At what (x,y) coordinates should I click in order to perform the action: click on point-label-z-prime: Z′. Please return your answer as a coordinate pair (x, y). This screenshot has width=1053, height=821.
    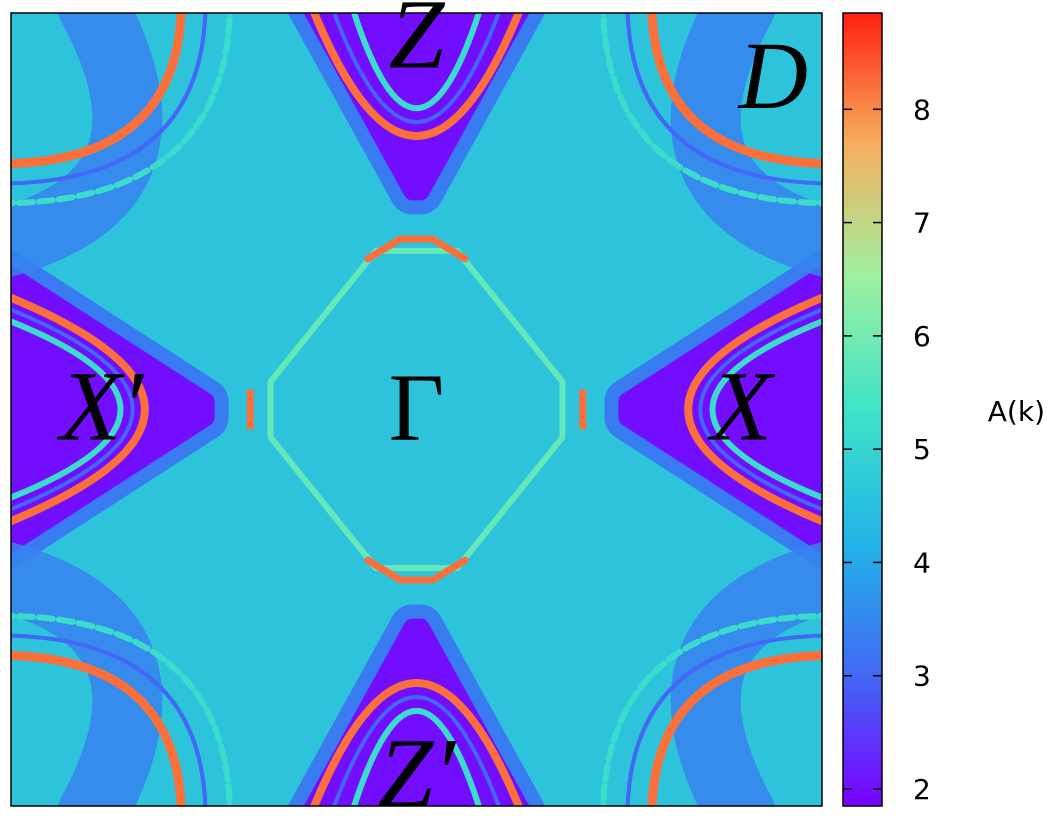
    Looking at the image, I should click on (418, 769).